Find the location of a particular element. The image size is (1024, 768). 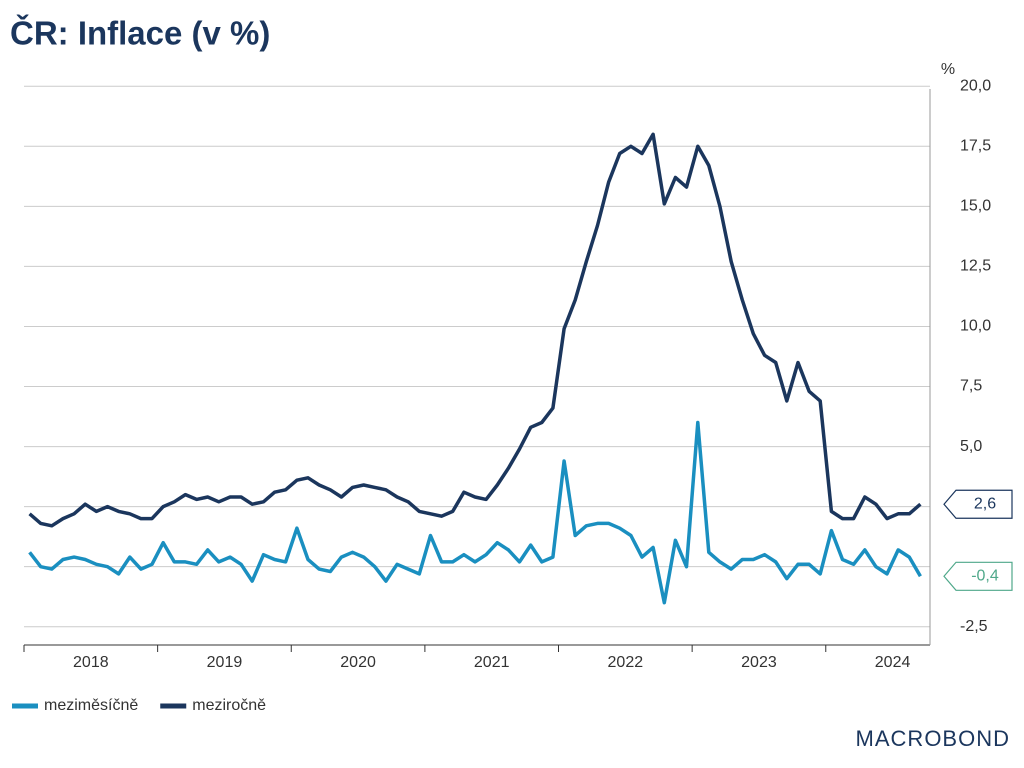

x-tick-label: 2024 is located at coordinates (893, 662).